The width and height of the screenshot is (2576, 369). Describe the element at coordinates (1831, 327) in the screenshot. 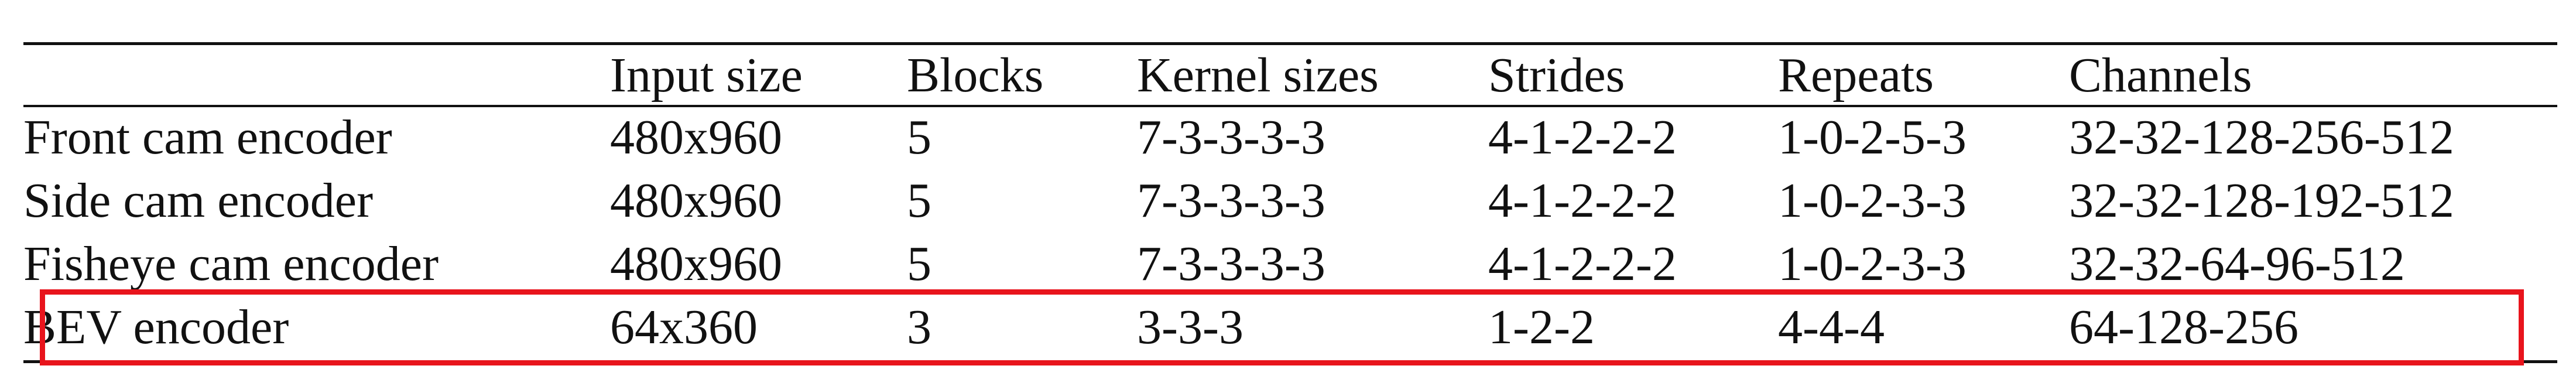

I see `cell-repeats: 4-4-4` at that location.